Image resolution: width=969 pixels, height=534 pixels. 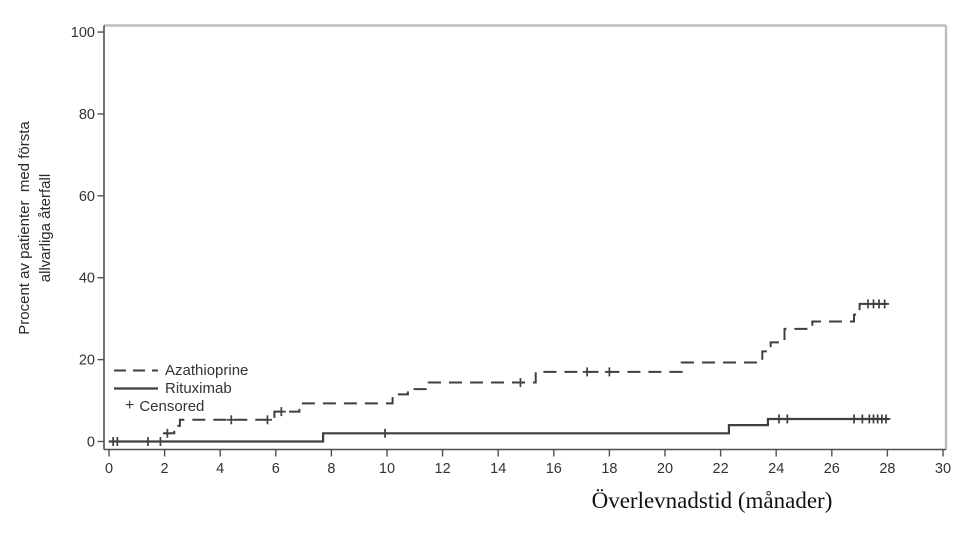 I want to click on x-tick-label: 20, so click(x=665, y=469).